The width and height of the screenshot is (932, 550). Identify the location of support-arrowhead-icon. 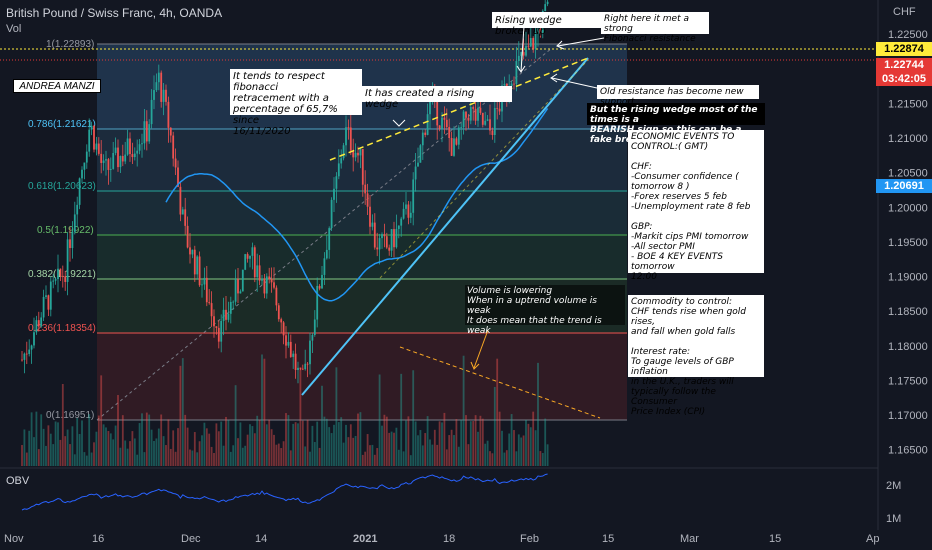
(554, 78).